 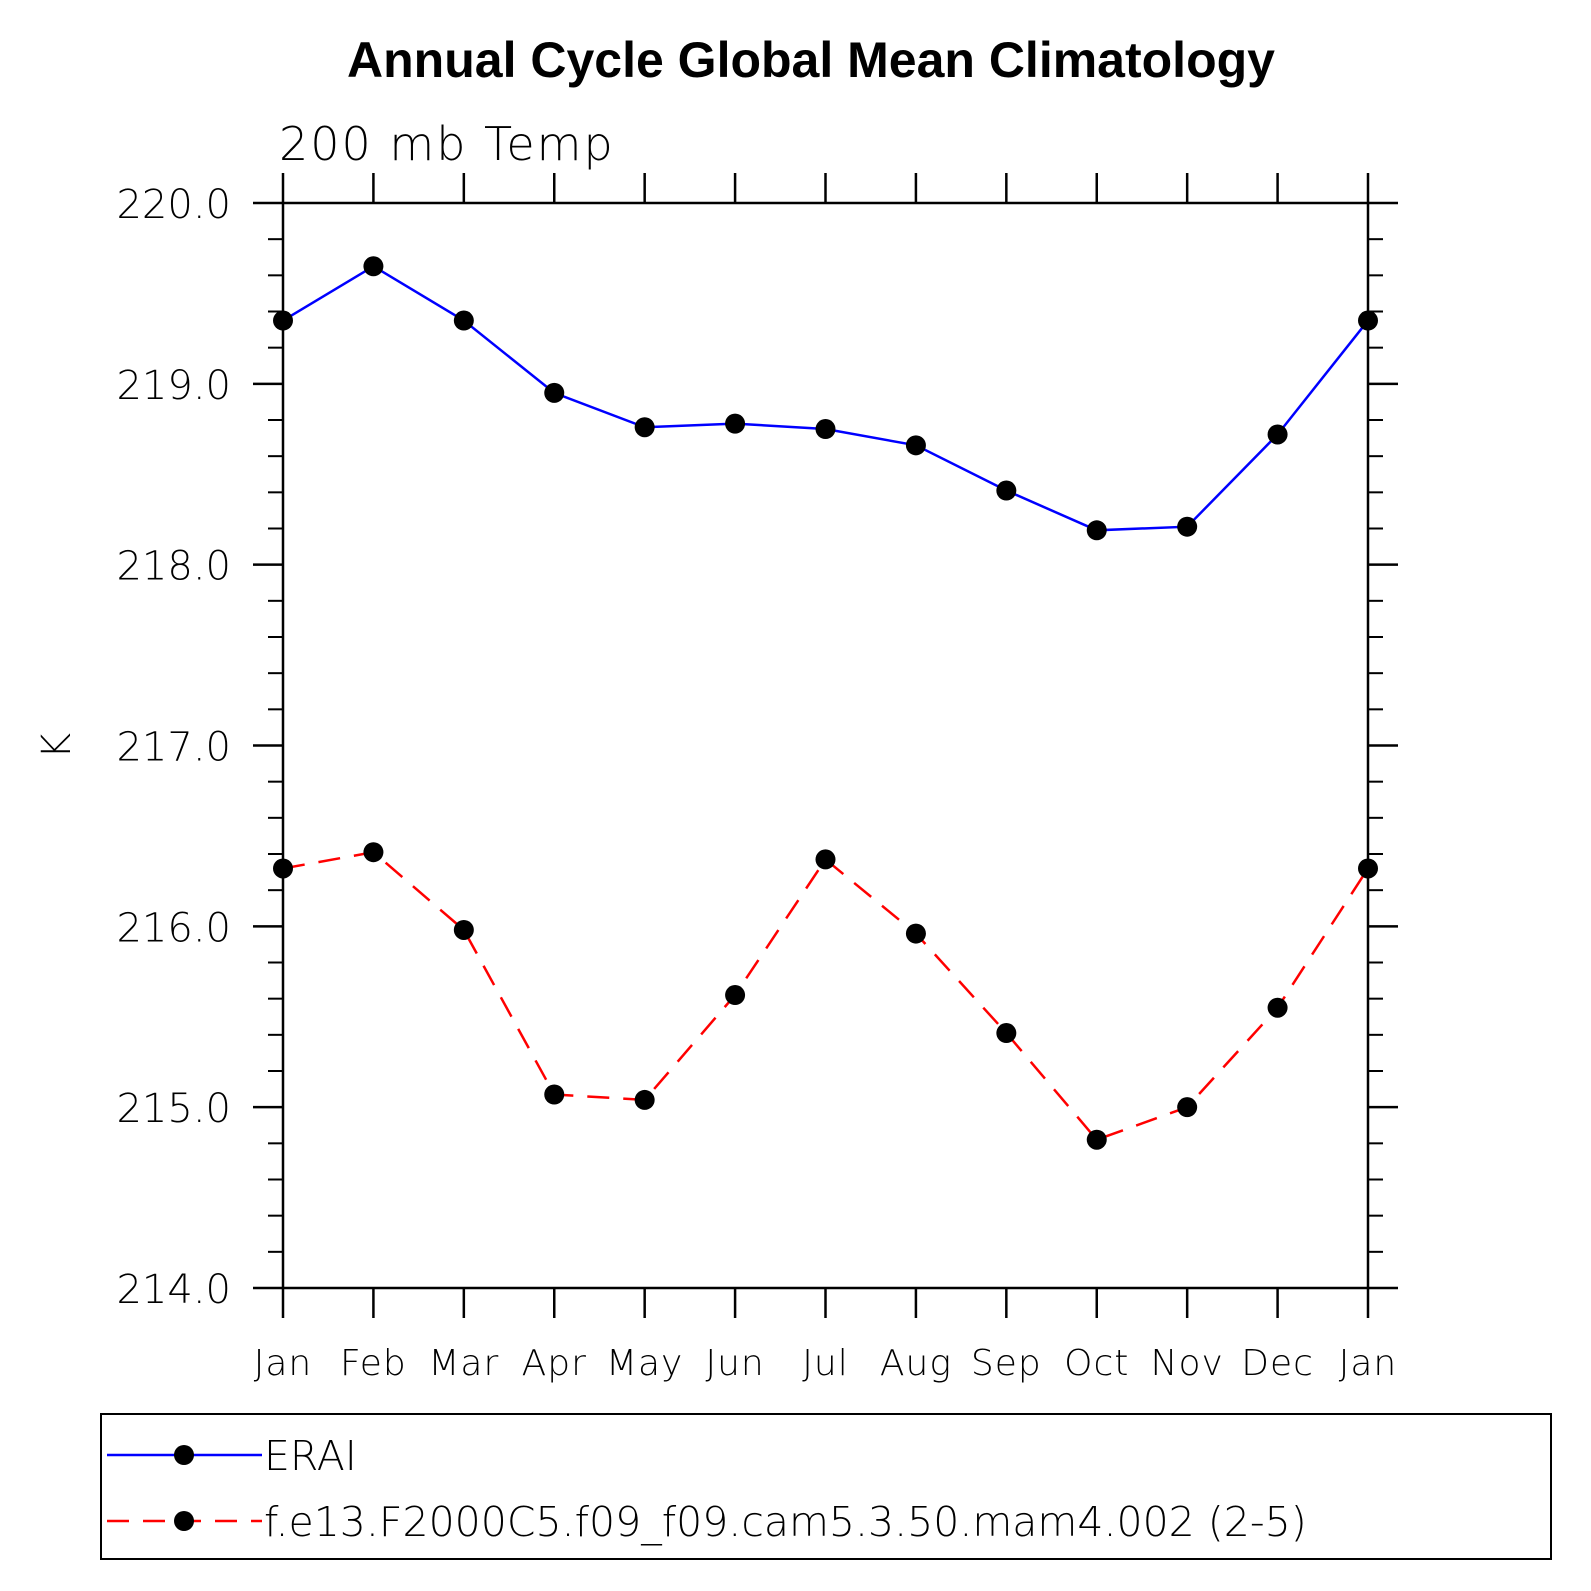 I want to click on y-tick-label: 217.0, so click(x=173, y=748).